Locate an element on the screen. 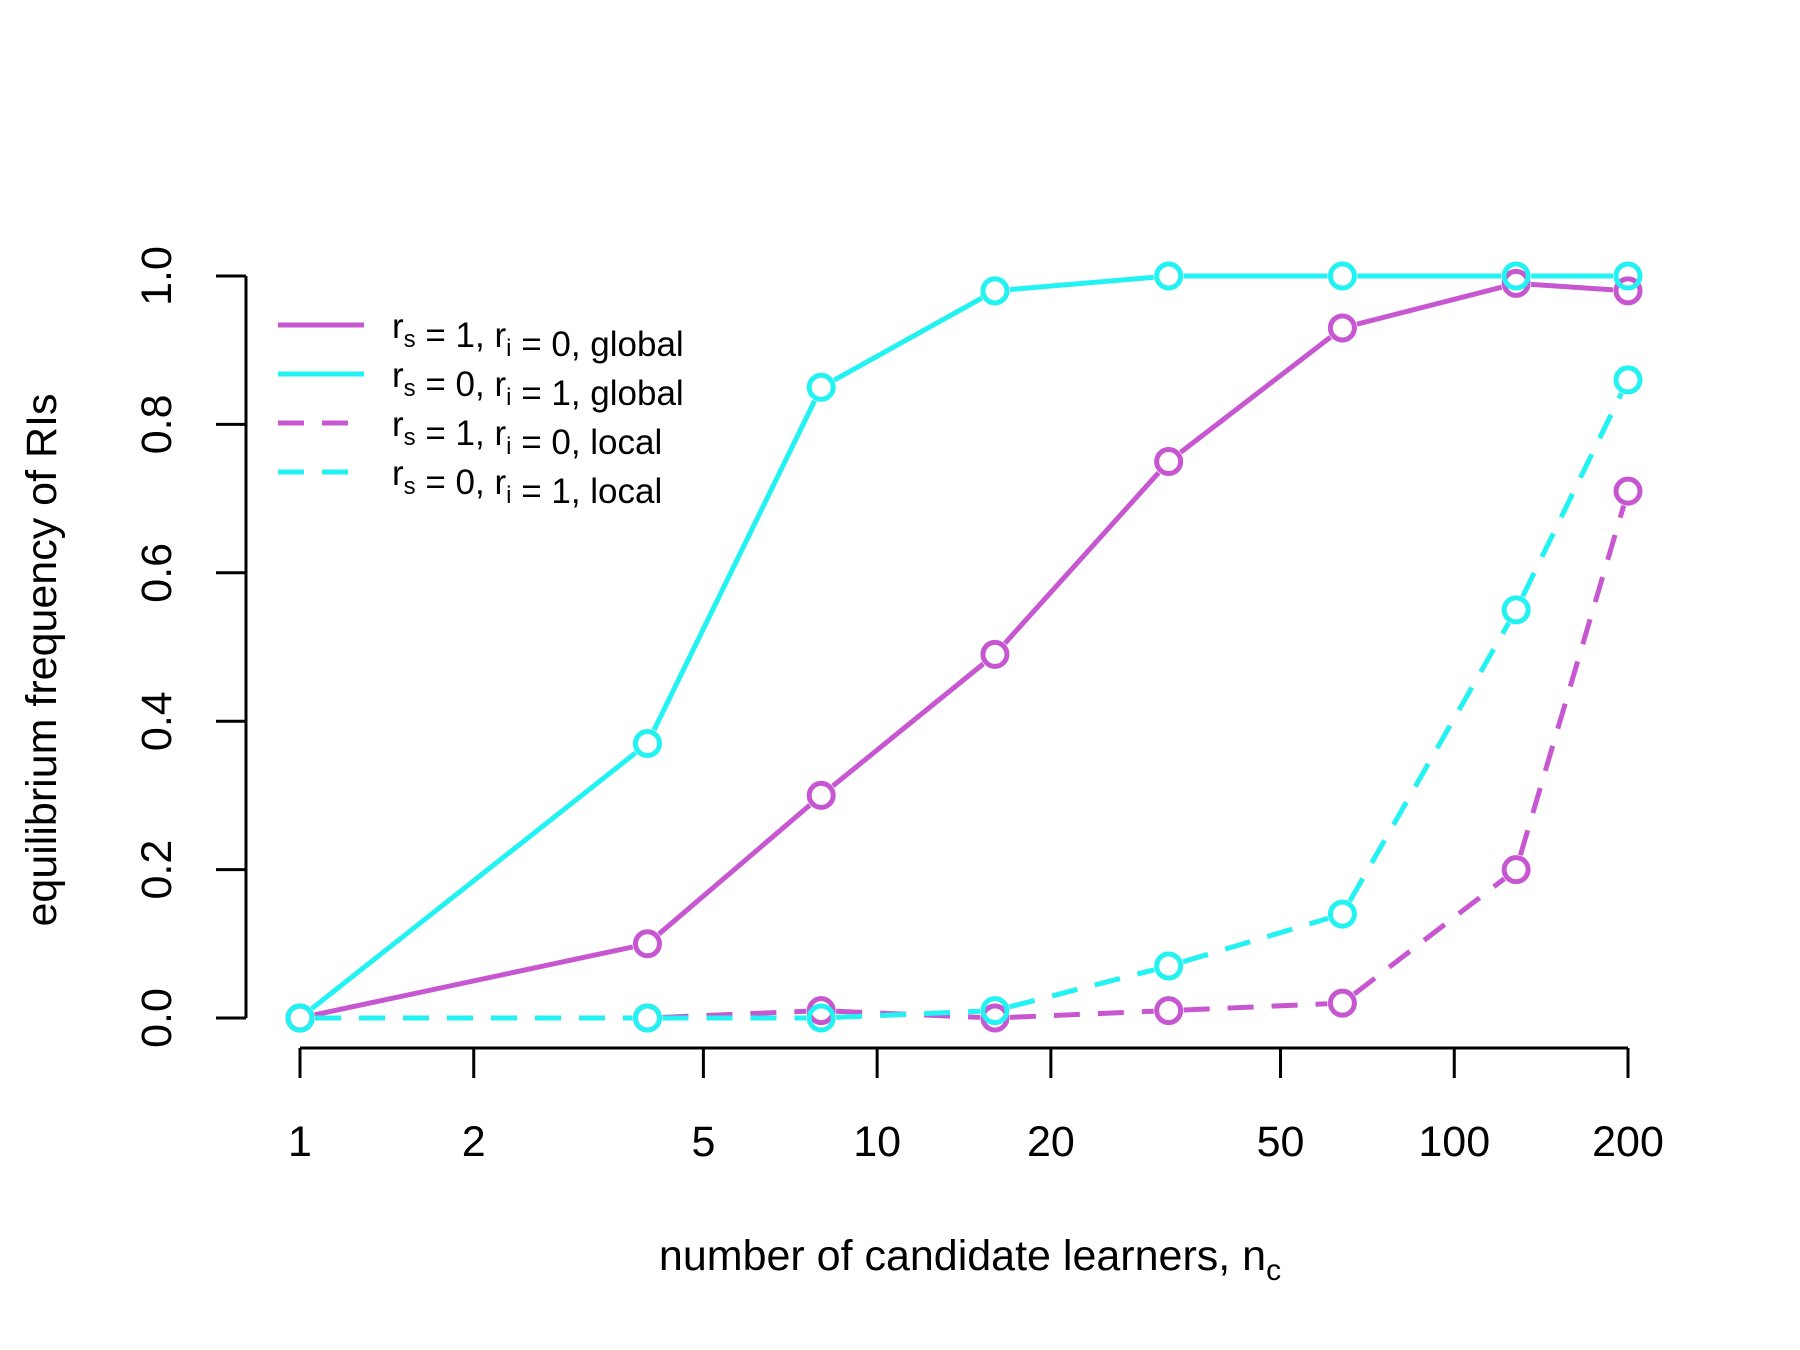 Image resolution: width=1800 pixels, height=1350 pixels. legend-label-part: = 0, global is located at coordinates (597, 344).